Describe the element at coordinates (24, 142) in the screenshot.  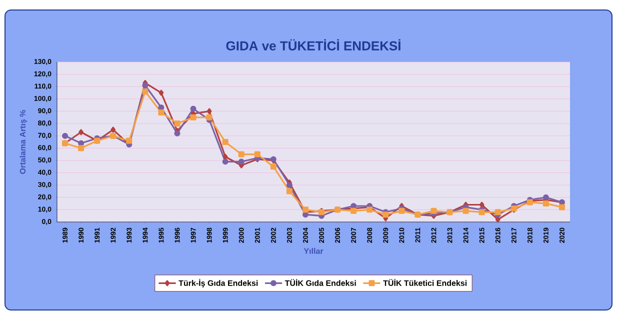
I see `y-axis-title: Ortalama Artış %` at that location.